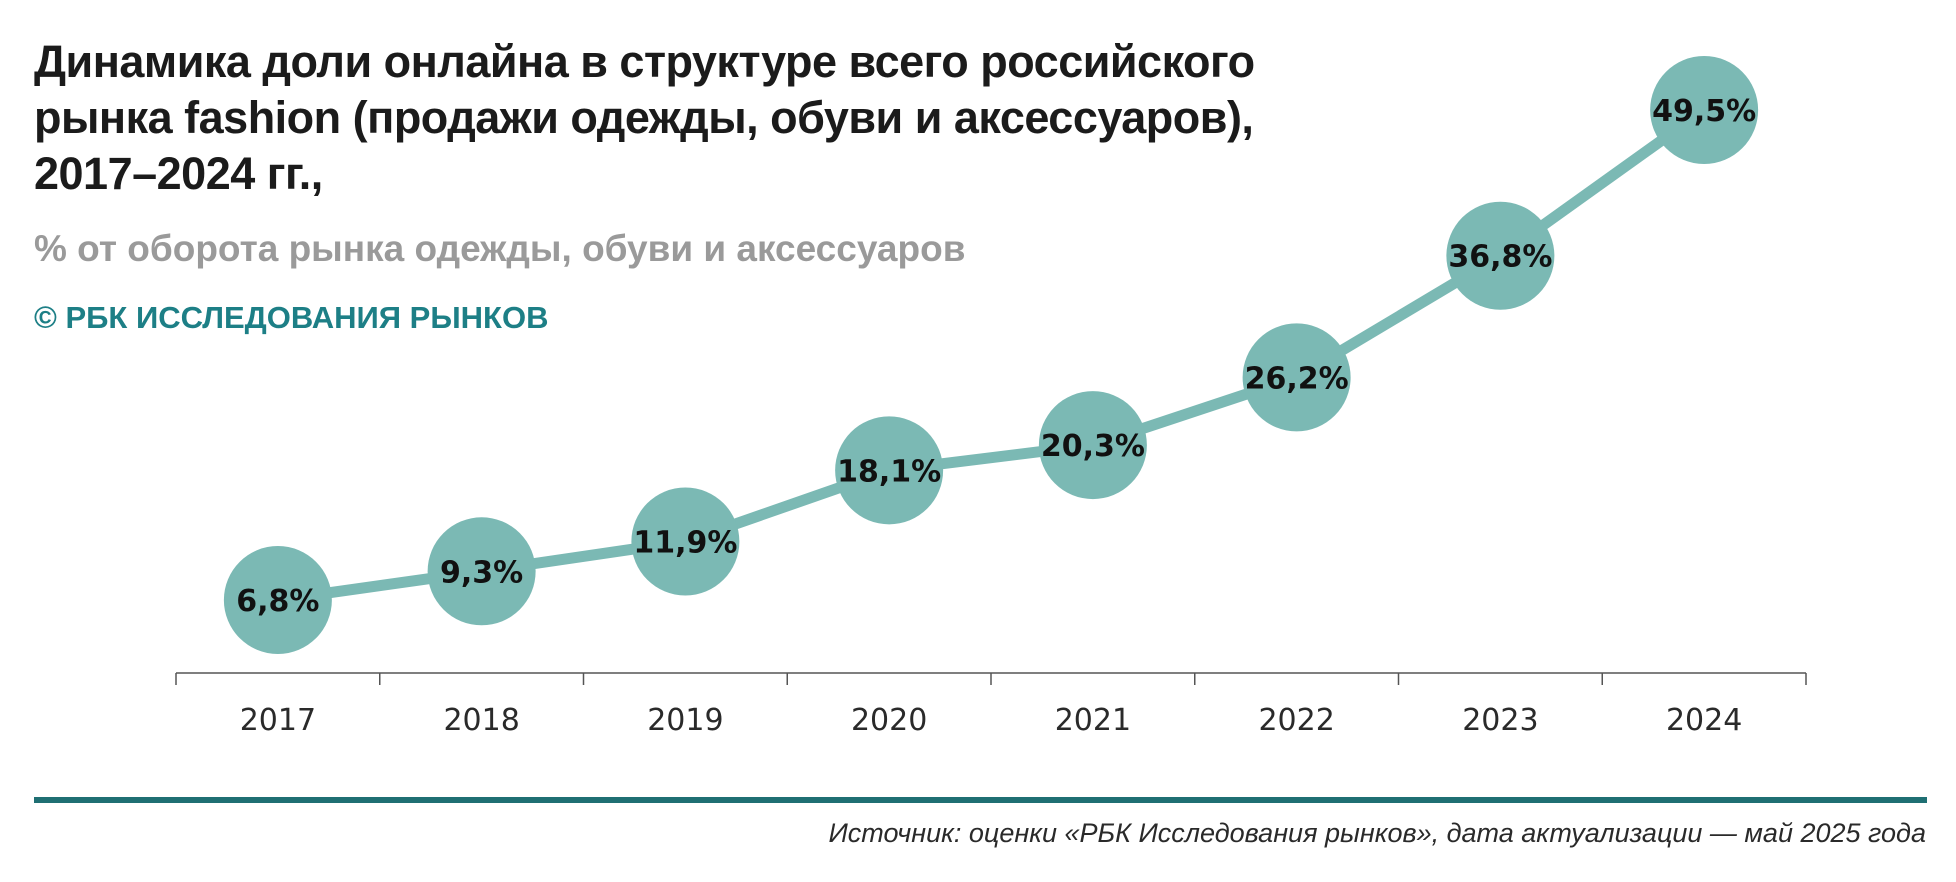 The width and height of the screenshot is (1956, 882). I want to click on data-label: 9,3%, so click(481, 572).